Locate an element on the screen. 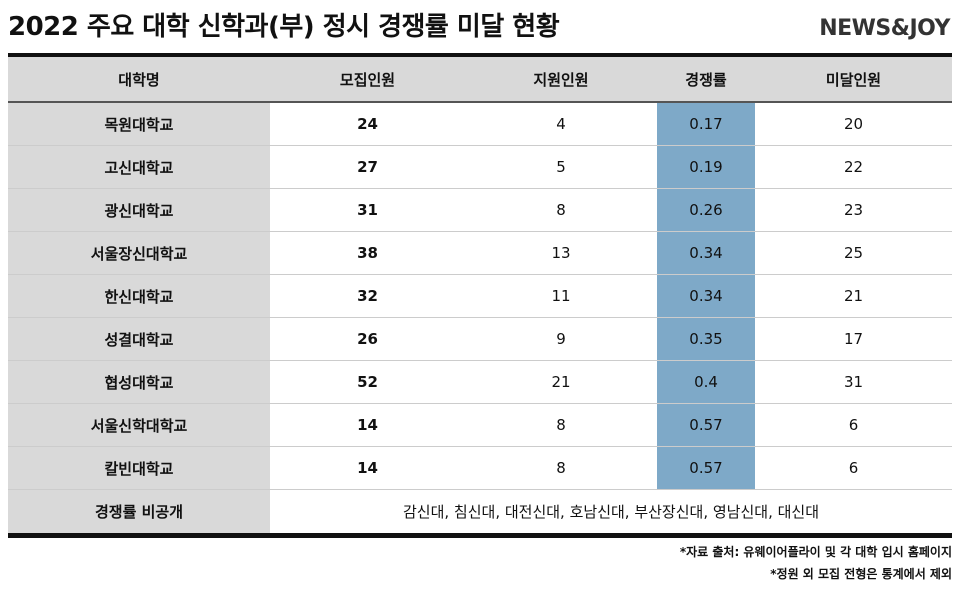  school-name: 협성대학교 is located at coordinates (139, 382).